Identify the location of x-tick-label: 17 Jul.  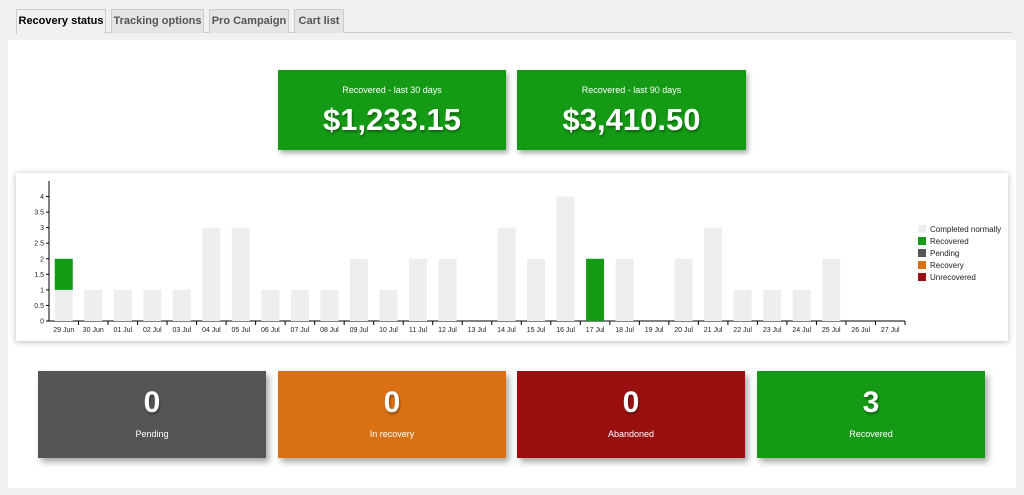
(595, 330).